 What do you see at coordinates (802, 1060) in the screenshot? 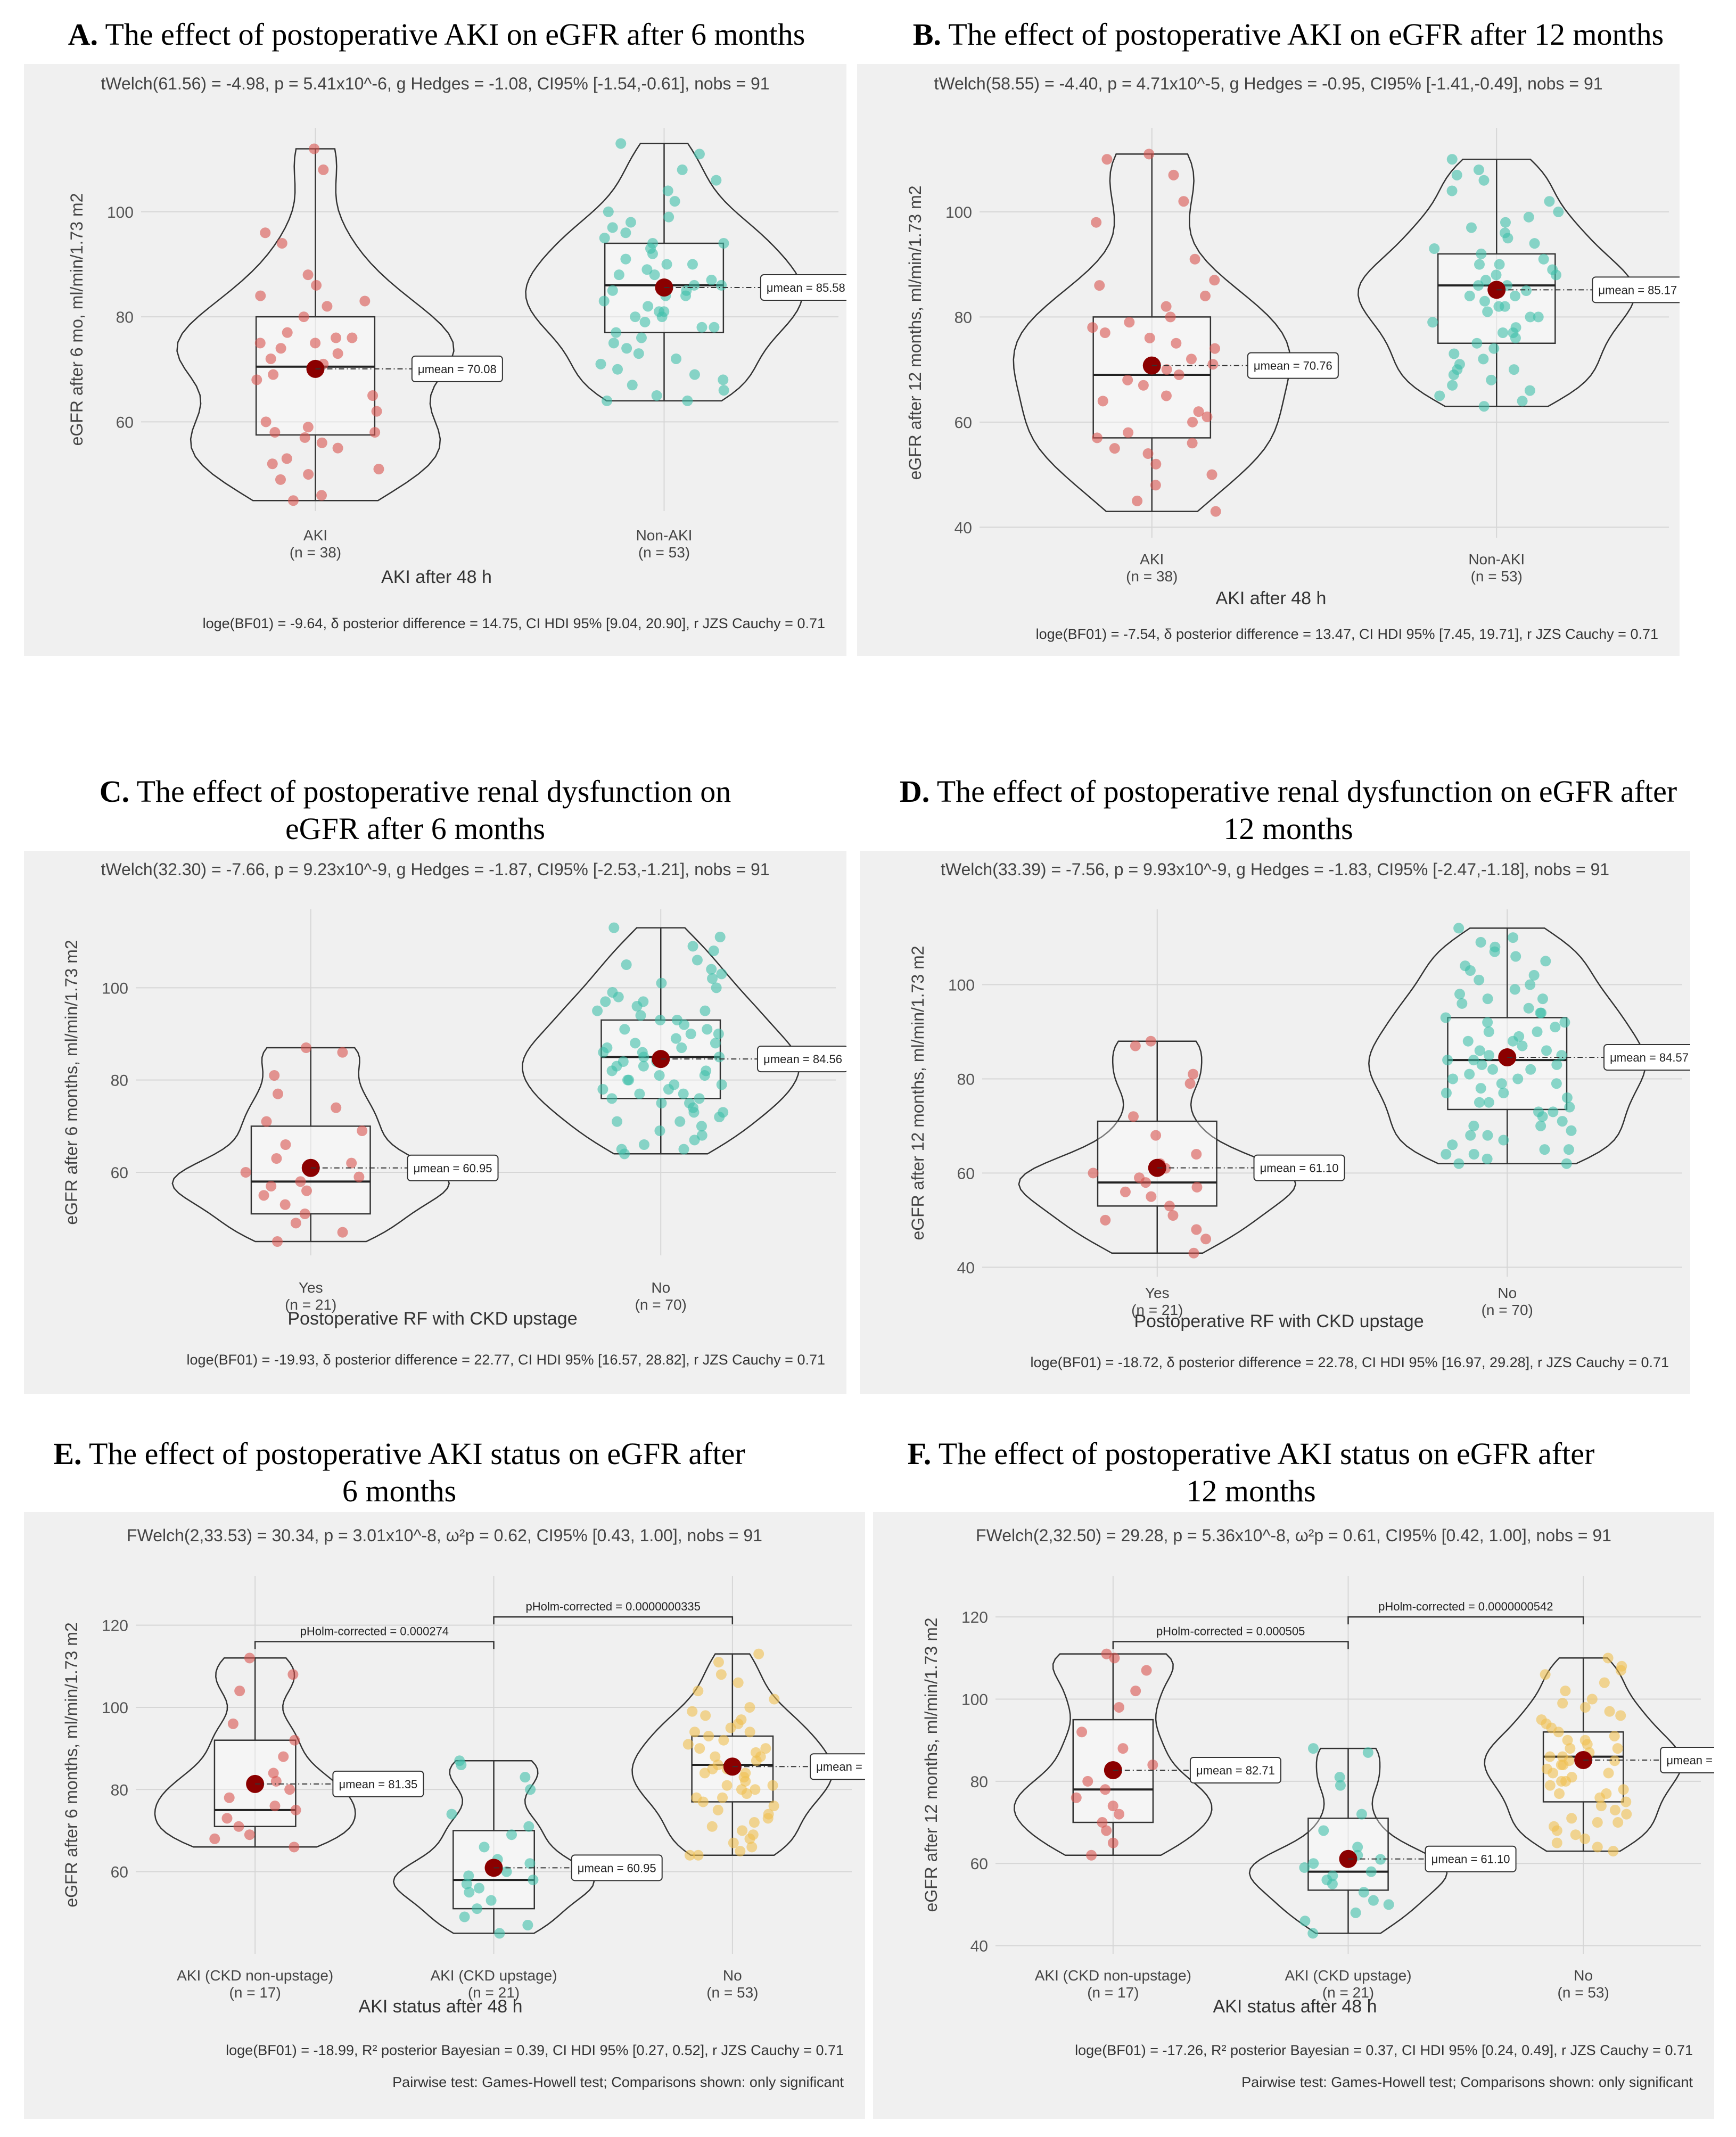
I see `mean-label-1: μmean = 84.56` at bounding box center [802, 1060].